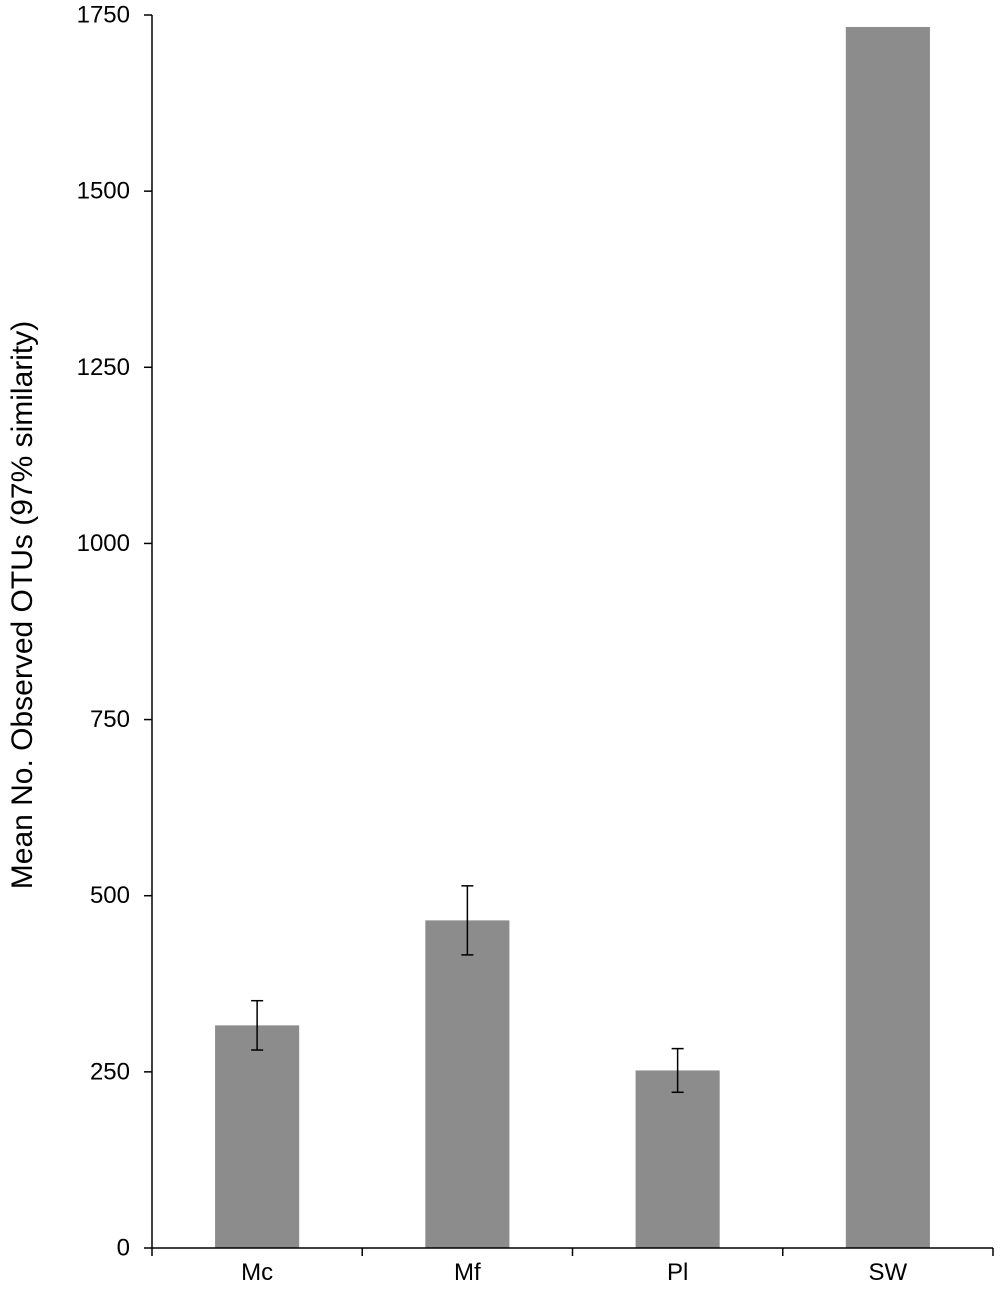  What do you see at coordinates (103, 543) in the screenshot?
I see `y-tick-label: 1000` at bounding box center [103, 543].